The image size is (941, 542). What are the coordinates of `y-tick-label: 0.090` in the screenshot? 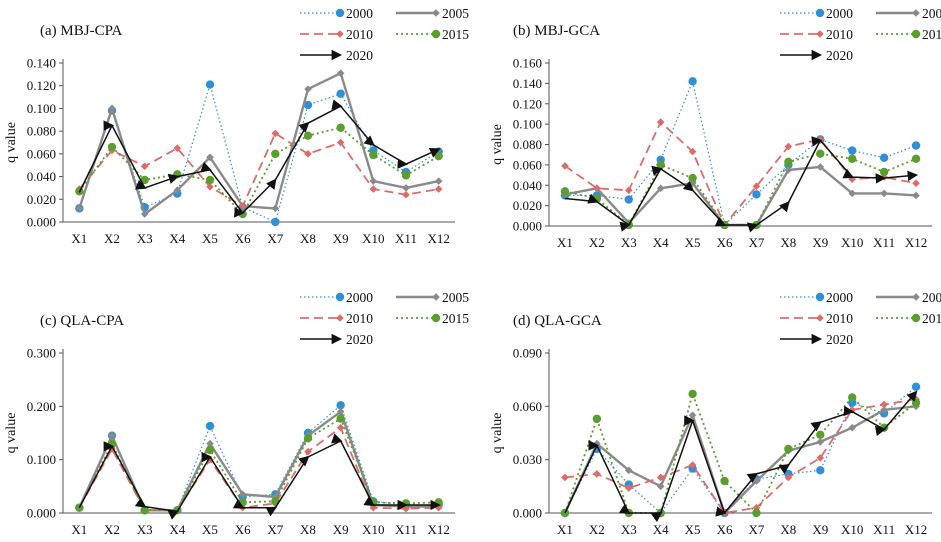 It's located at (527, 353).